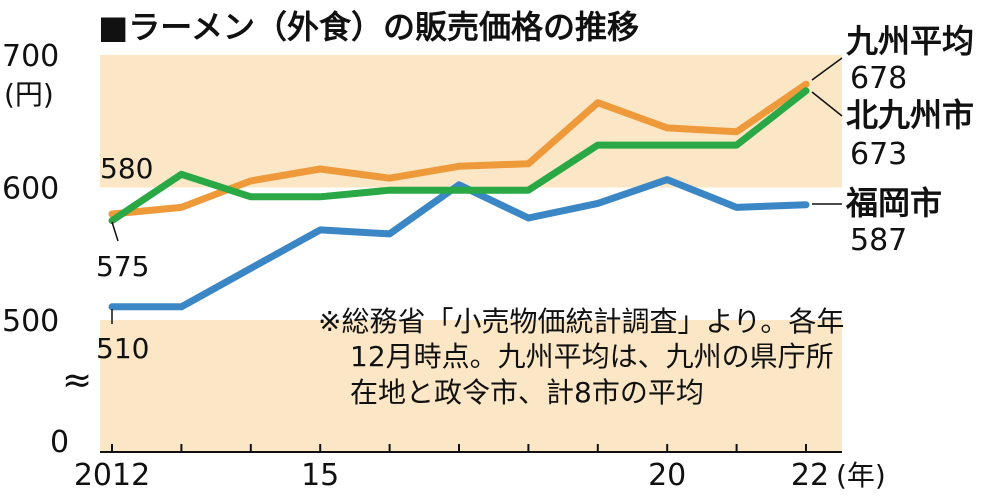 The width and height of the screenshot is (1000, 498). I want to click on end-labels: 九州平均 678 北九州市 673 福岡市 587, so click(892, 140).